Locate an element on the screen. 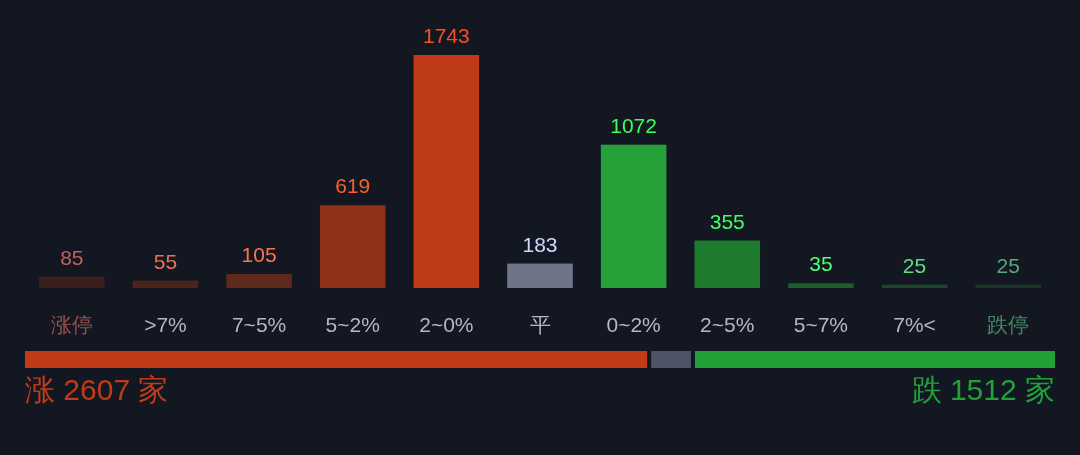  x-tick-label: 2~5% is located at coordinates (727, 324).